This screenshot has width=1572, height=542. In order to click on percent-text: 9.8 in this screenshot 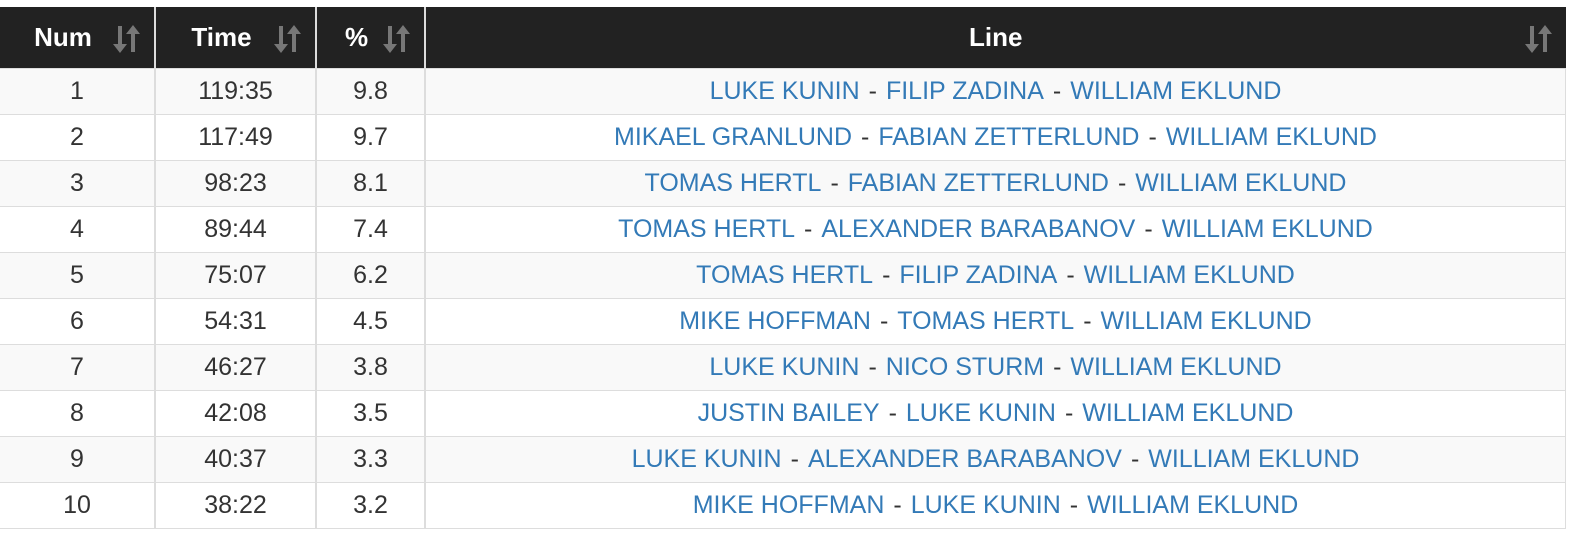, I will do `click(370, 91)`.